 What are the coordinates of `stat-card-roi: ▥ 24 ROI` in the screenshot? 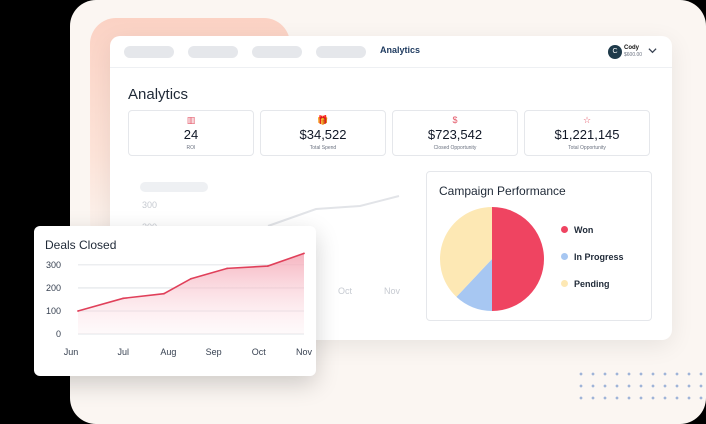 It's located at (191, 133).